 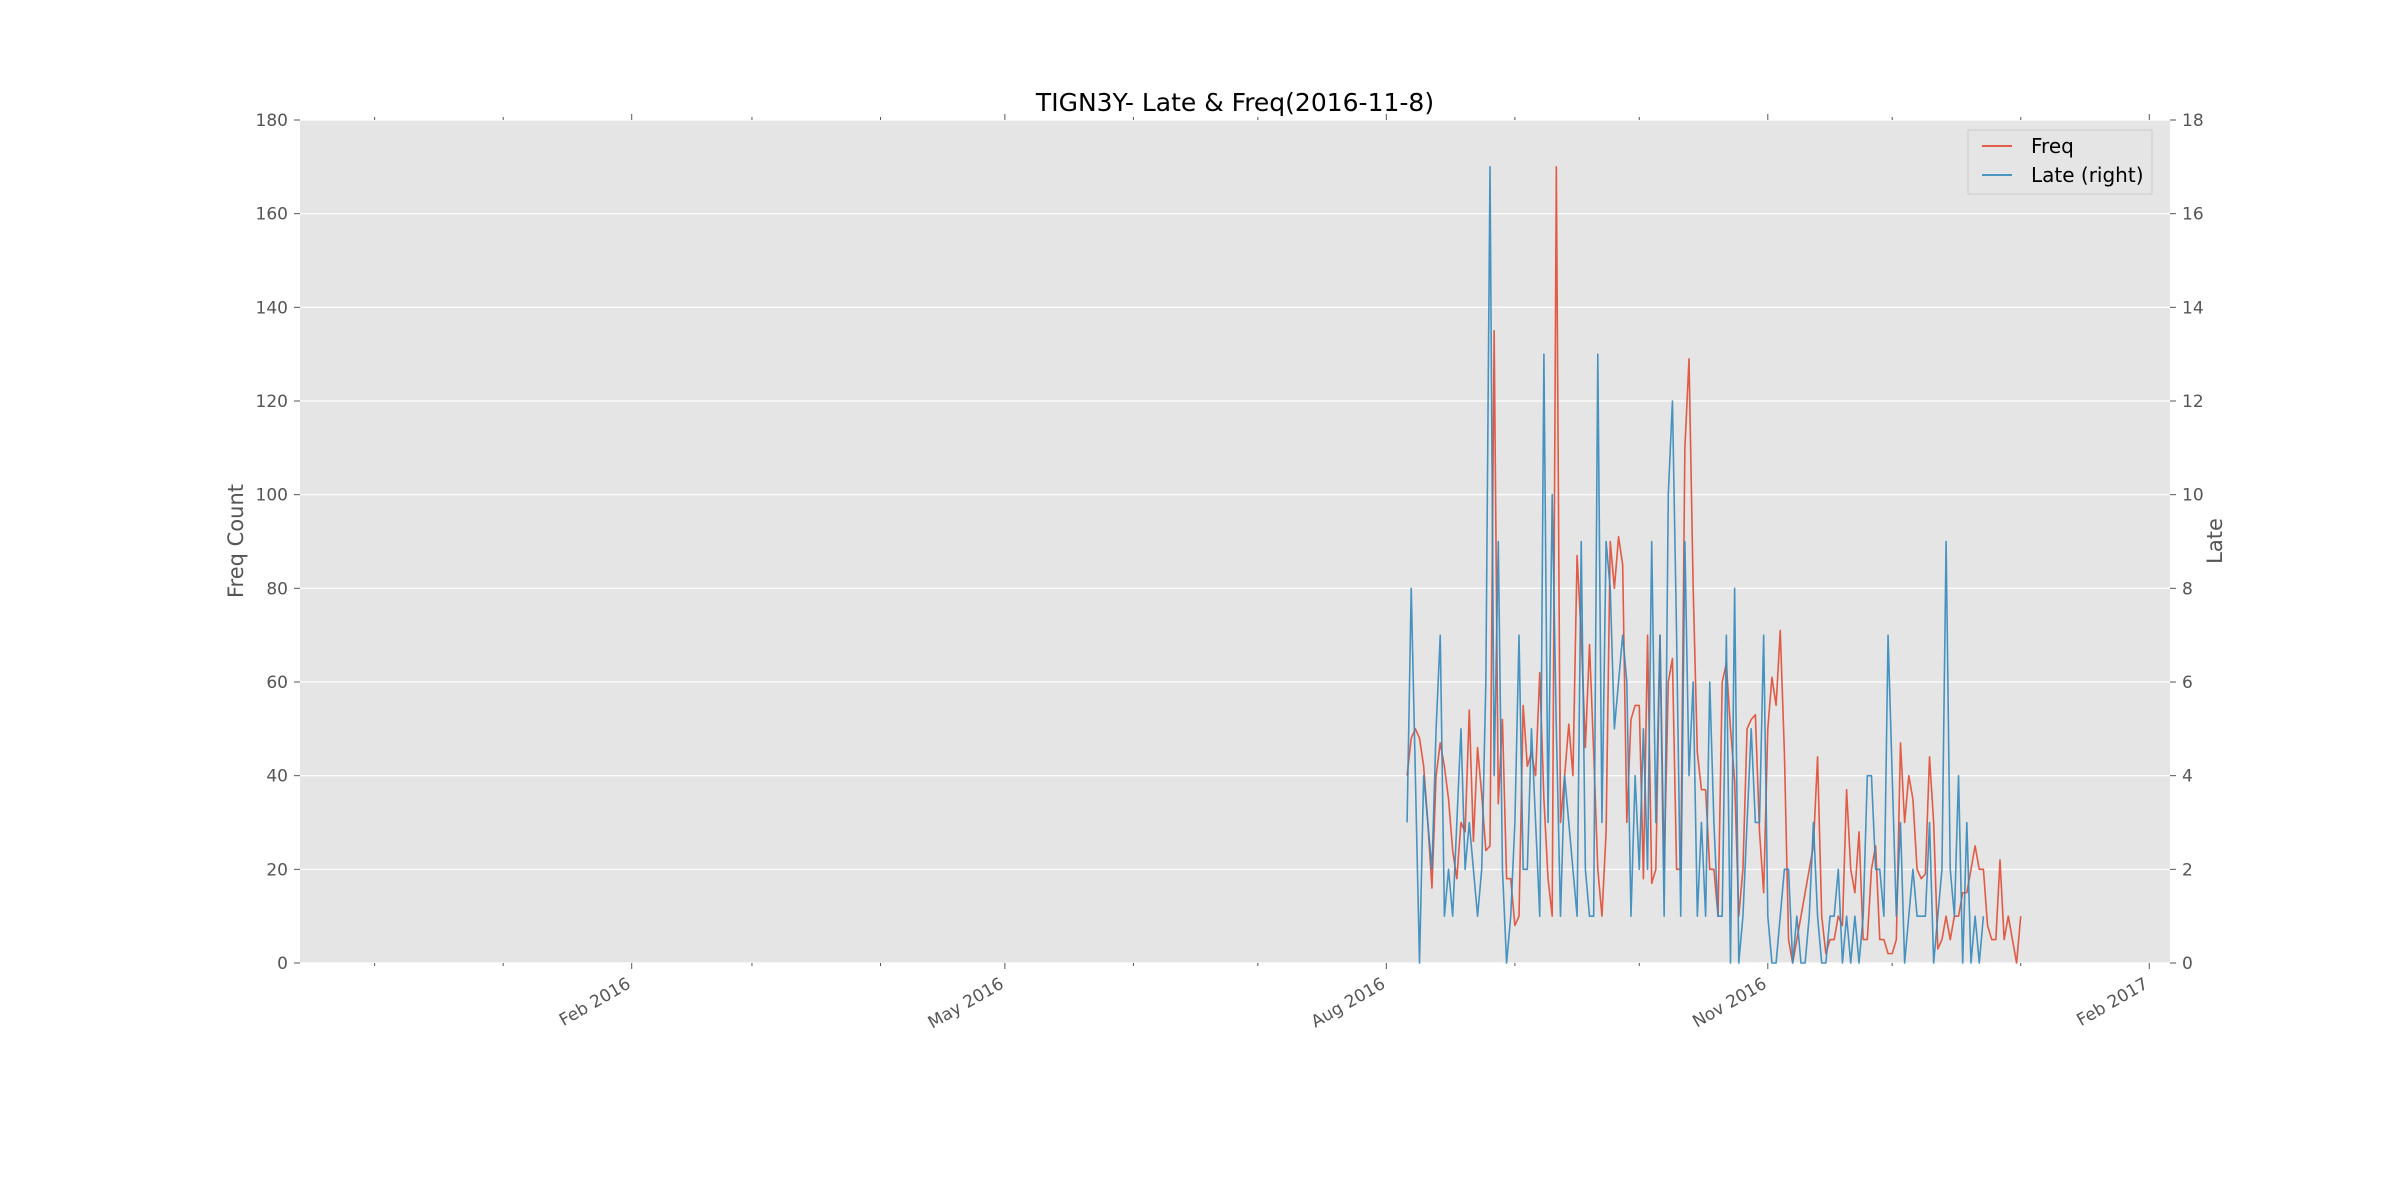 I want to click on right-y-tick-label: 0, so click(x=2187, y=964).